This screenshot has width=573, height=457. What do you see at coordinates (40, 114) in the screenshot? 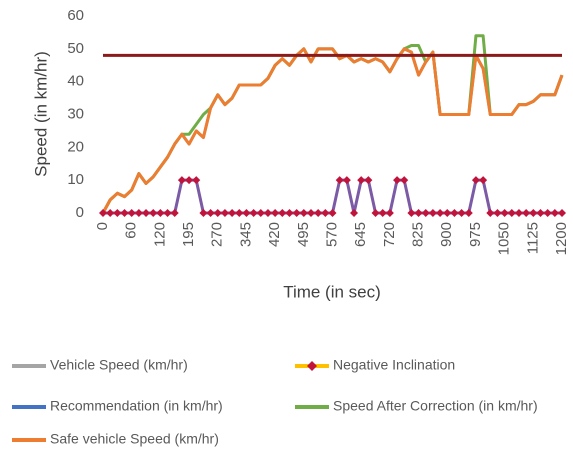
I see `y-axis-label: Speed (in km/hr)` at bounding box center [40, 114].